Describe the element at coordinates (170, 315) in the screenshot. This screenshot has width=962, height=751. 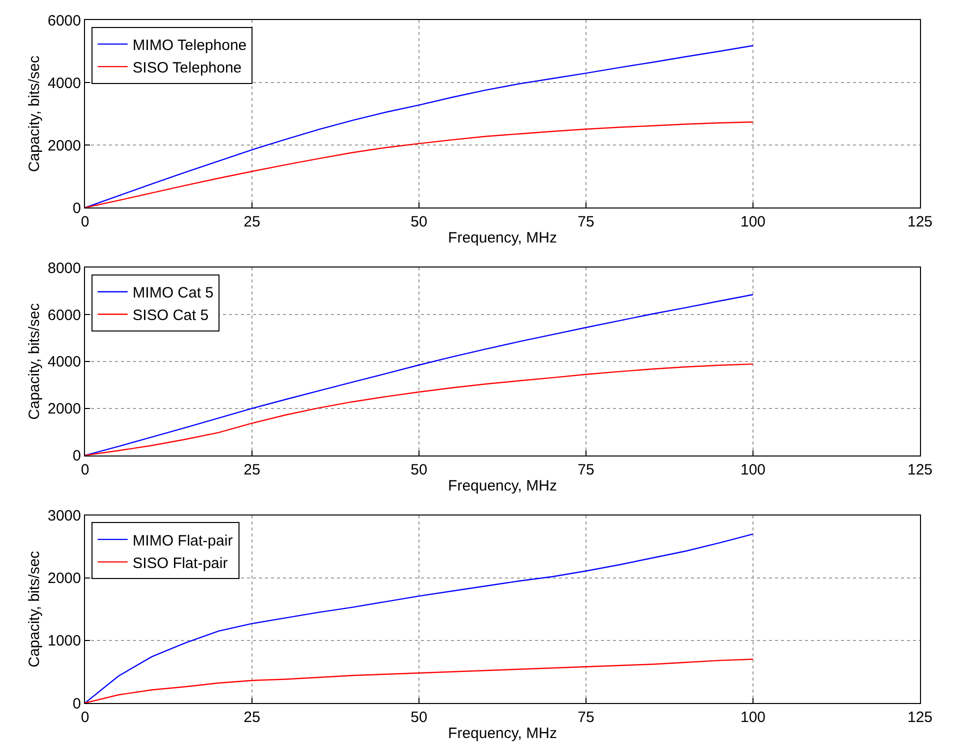
I see `legend-label: SISO Cat 5` at that location.